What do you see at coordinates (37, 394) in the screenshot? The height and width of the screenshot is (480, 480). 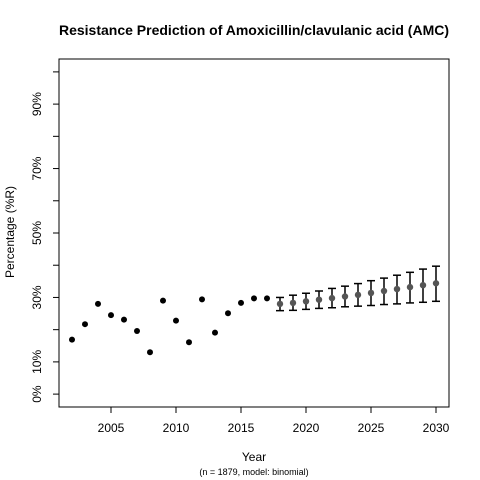 I see `y-tick-label: 0%` at bounding box center [37, 394].